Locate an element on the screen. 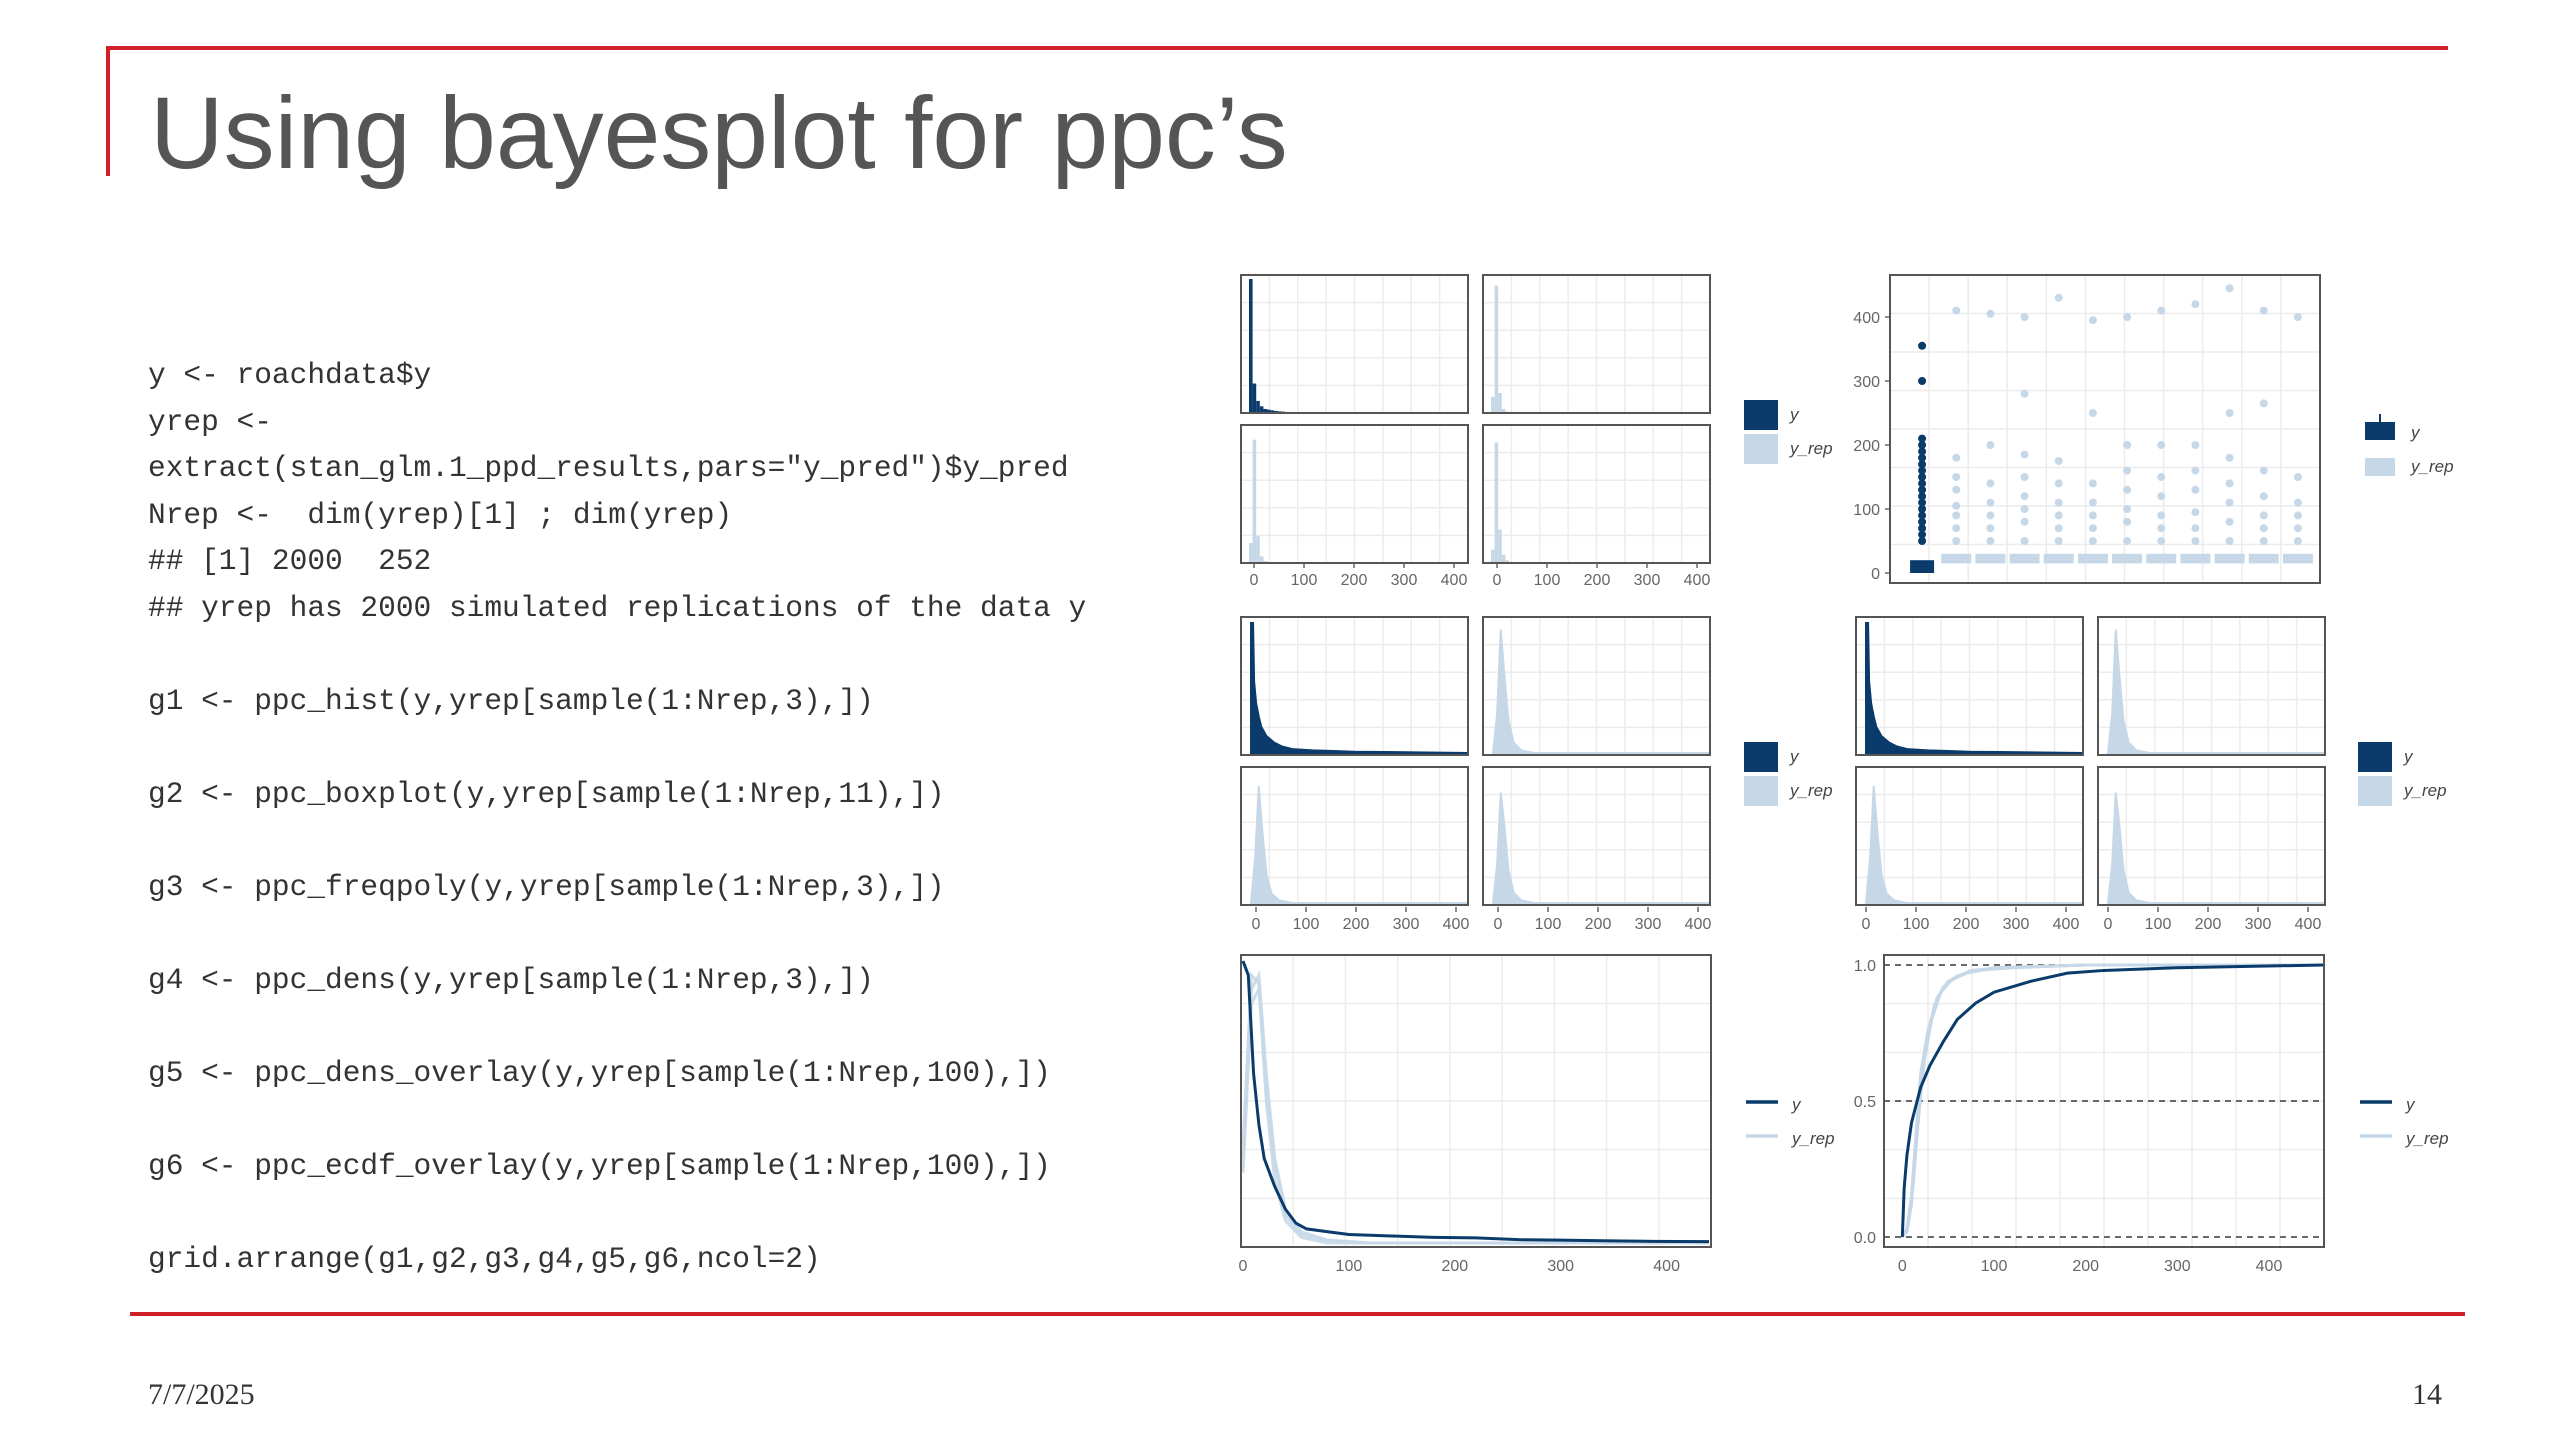 Image resolution: width=2560 pixels, height=1440 pixels. g2-legend-label-yrep: y_rep is located at coordinates (2432, 466).